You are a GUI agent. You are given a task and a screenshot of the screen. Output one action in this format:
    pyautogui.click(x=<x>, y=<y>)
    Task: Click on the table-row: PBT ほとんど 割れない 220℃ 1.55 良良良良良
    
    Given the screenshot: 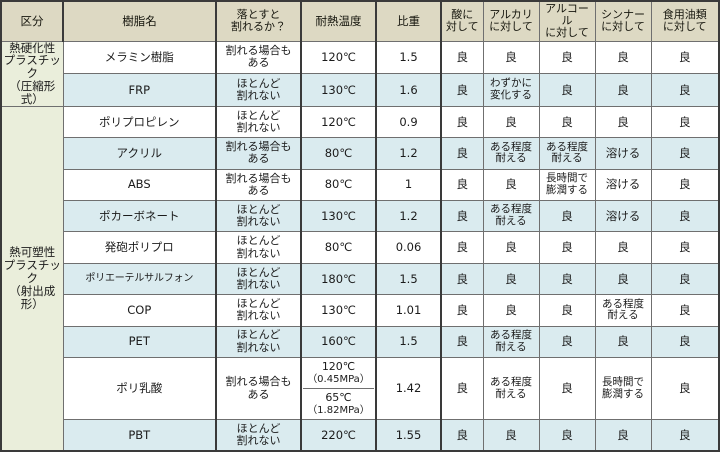 What is the action you would take?
    pyautogui.click(x=360, y=435)
    